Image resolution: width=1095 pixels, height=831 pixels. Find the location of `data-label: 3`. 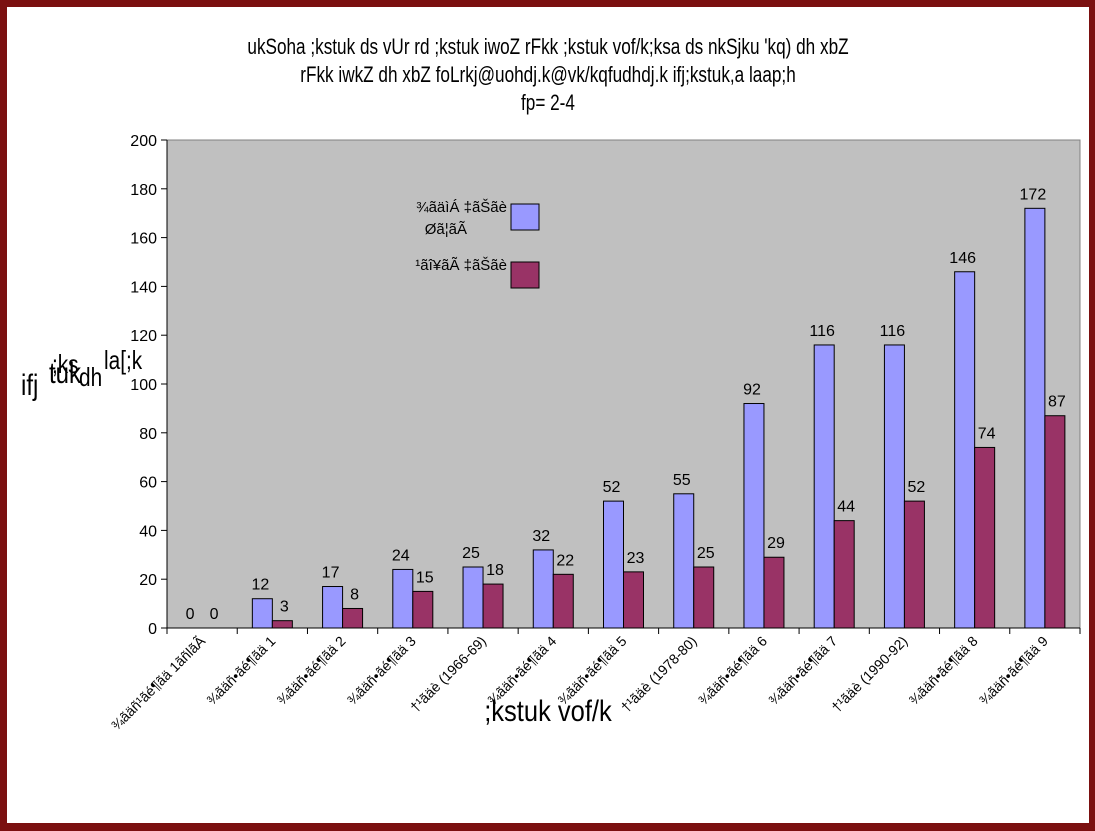

data-label: 3 is located at coordinates (284, 607).